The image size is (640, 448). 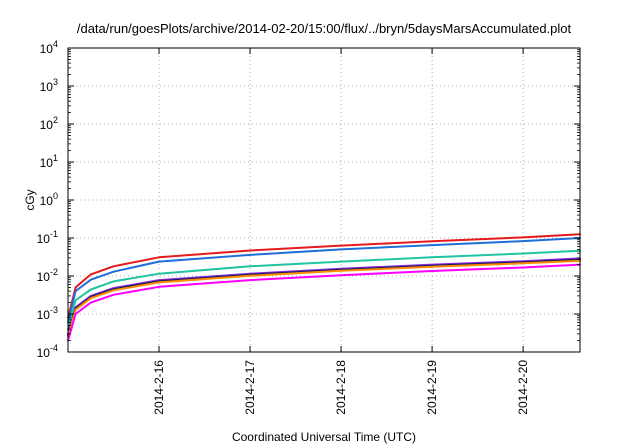 What do you see at coordinates (49, 85) in the screenshot?
I see `y-tick-label: 10³` at bounding box center [49, 85].